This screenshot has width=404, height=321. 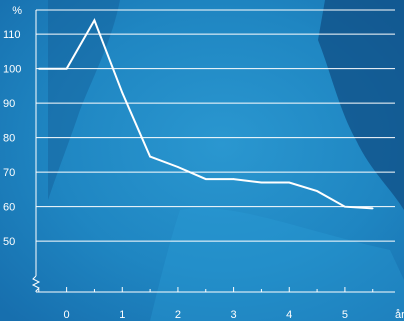 I want to click on x-tick-label-5: 5, so click(x=345, y=315).